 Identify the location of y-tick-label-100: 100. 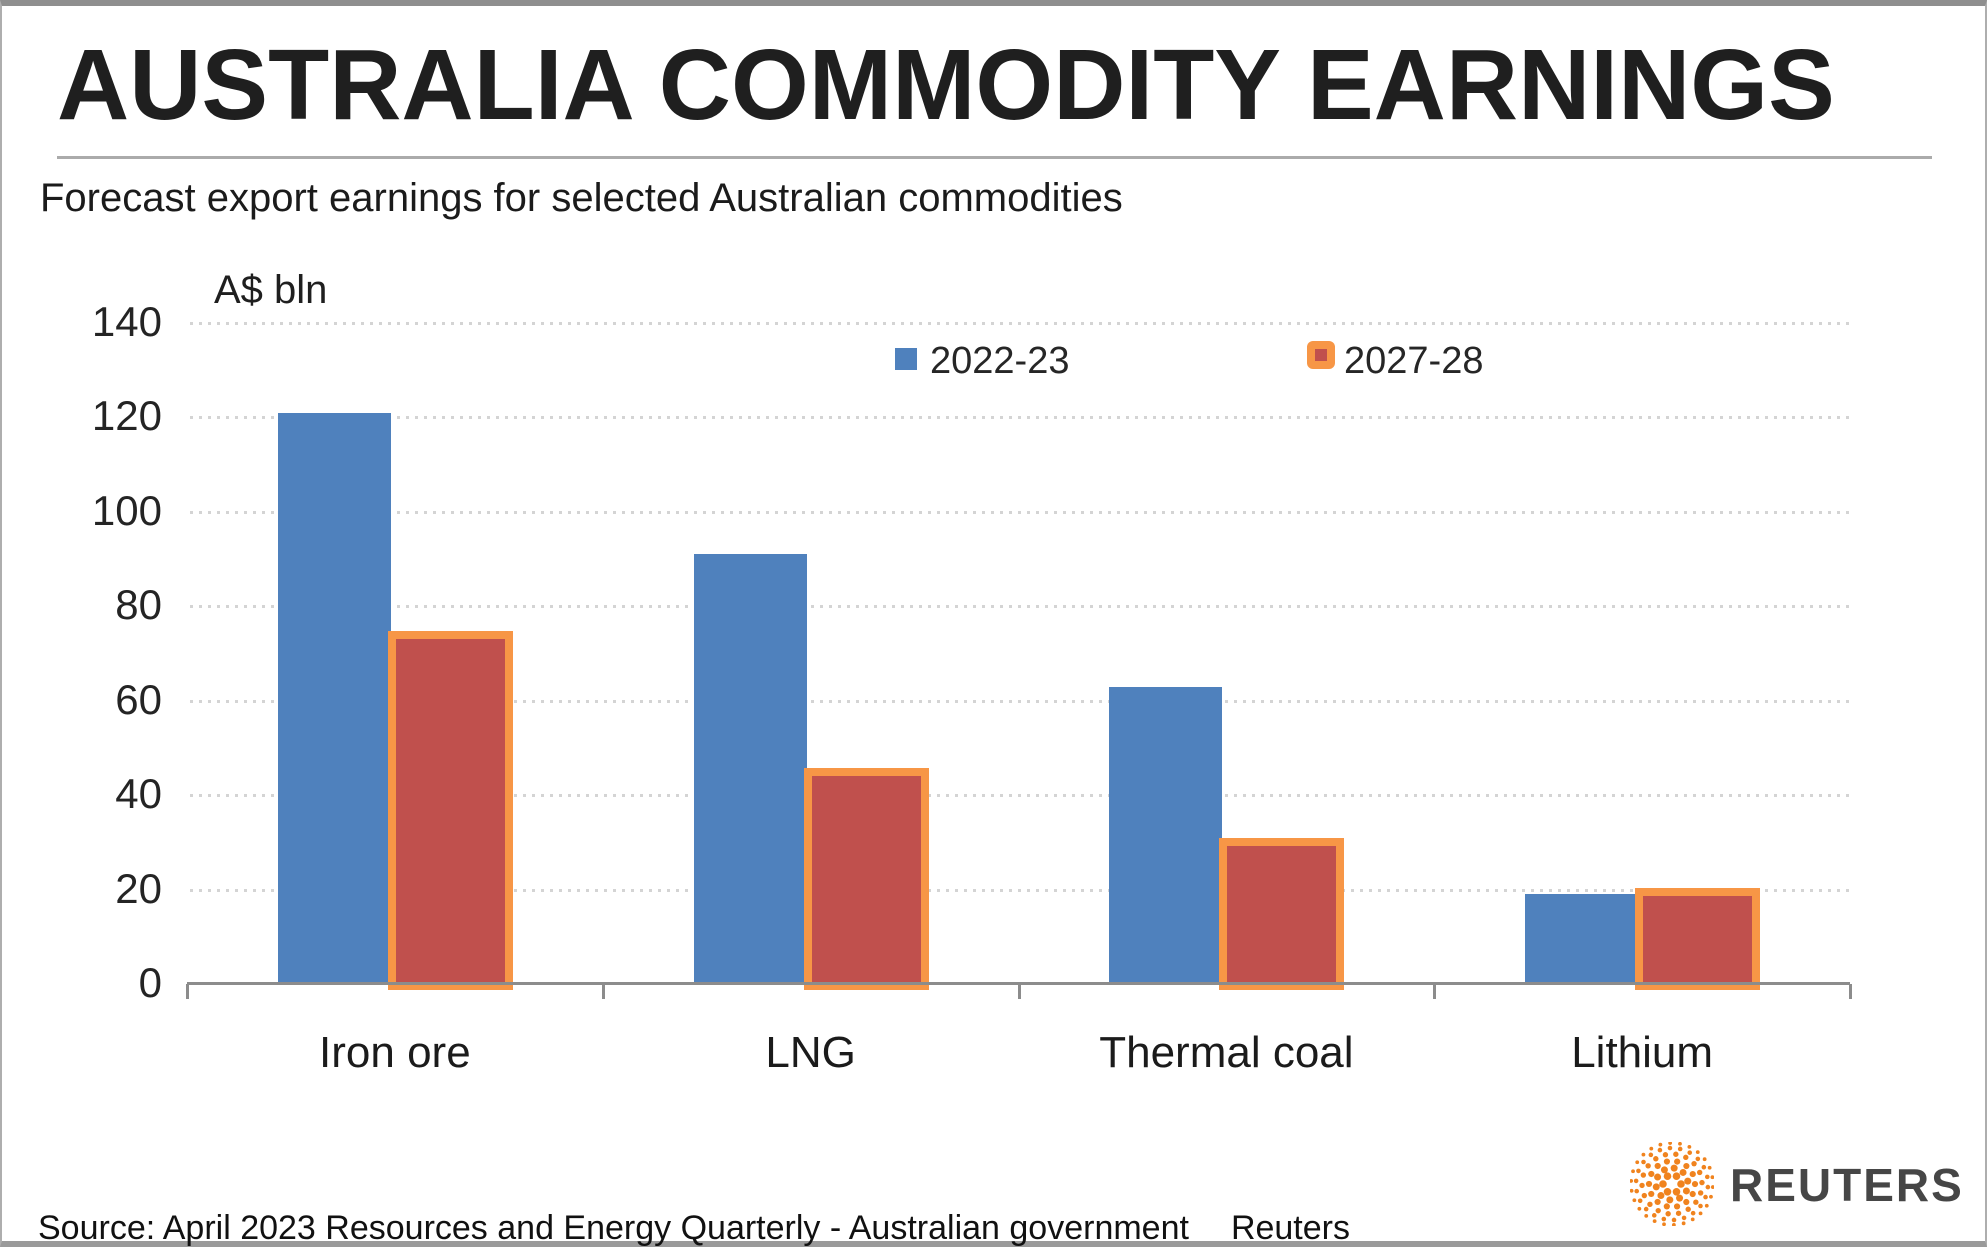
(126, 510).